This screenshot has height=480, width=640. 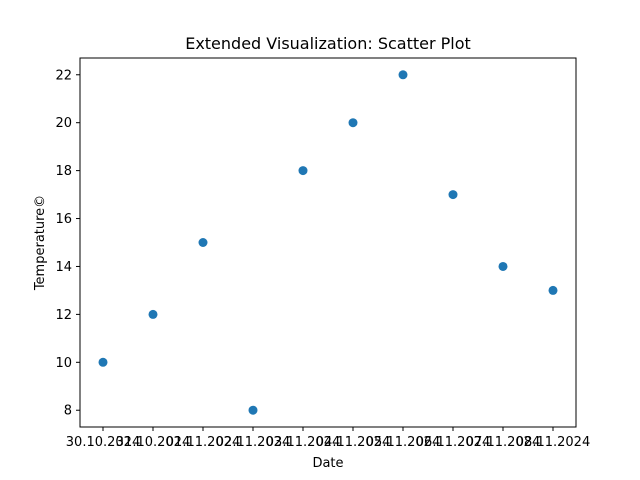 What do you see at coordinates (68, 411) in the screenshot?
I see `y-tick-label: 8` at bounding box center [68, 411].